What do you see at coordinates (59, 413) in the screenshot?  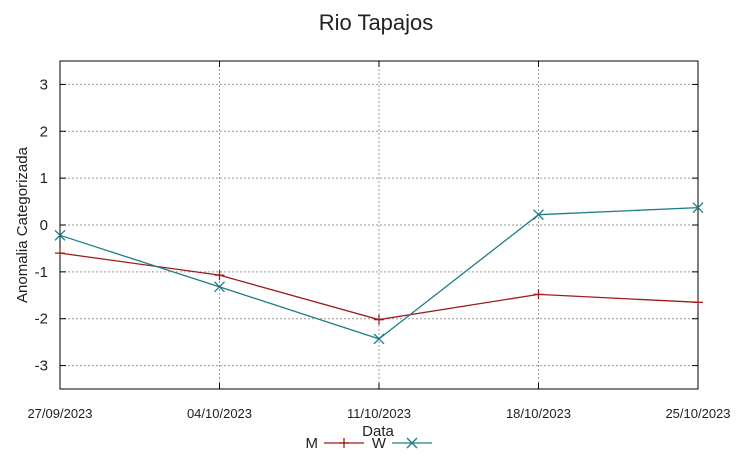 I see `x-tick-label: 27/09/2023` at bounding box center [59, 413].